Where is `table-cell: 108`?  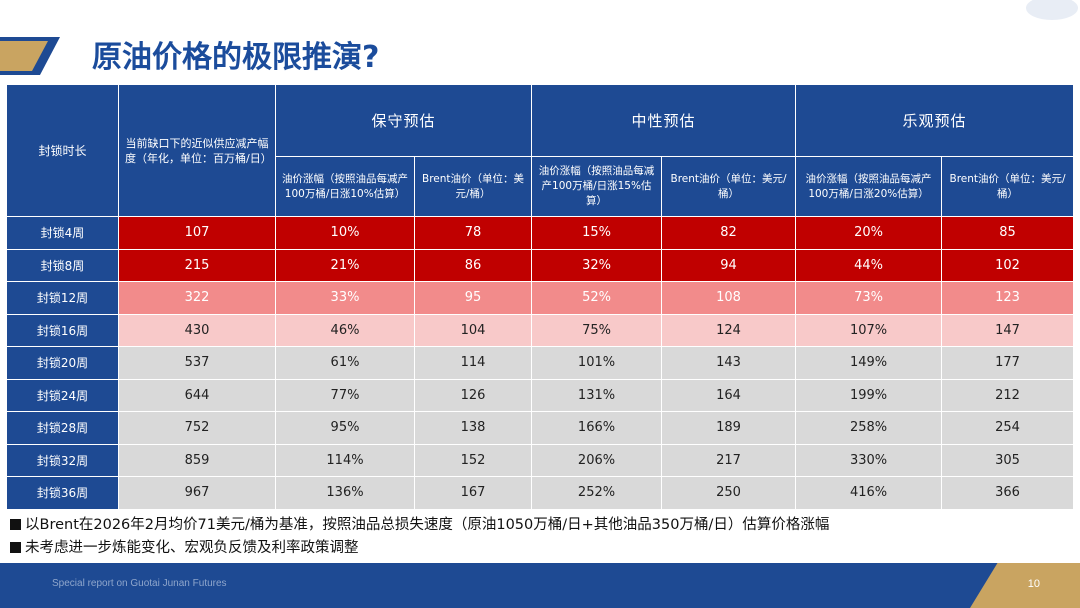 table-cell: 108 is located at coordinates (729, 298).